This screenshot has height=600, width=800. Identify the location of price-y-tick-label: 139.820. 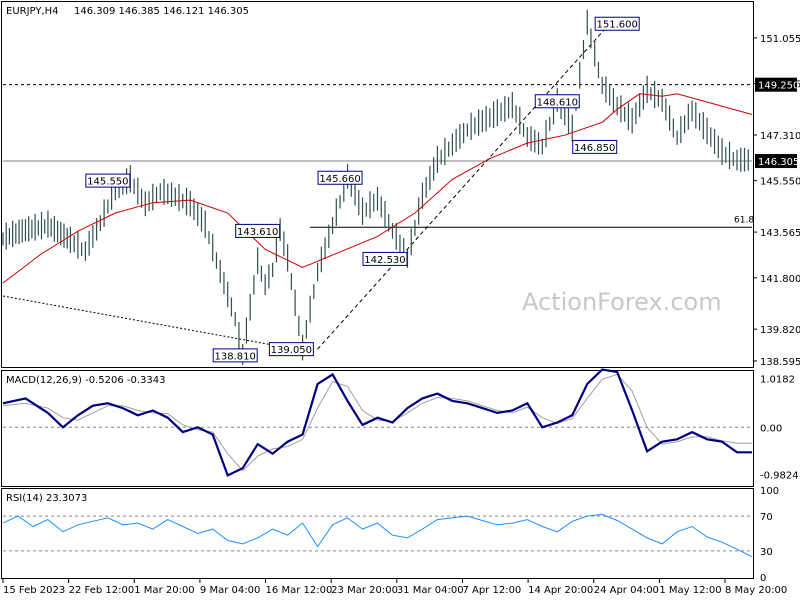
(780, 330).